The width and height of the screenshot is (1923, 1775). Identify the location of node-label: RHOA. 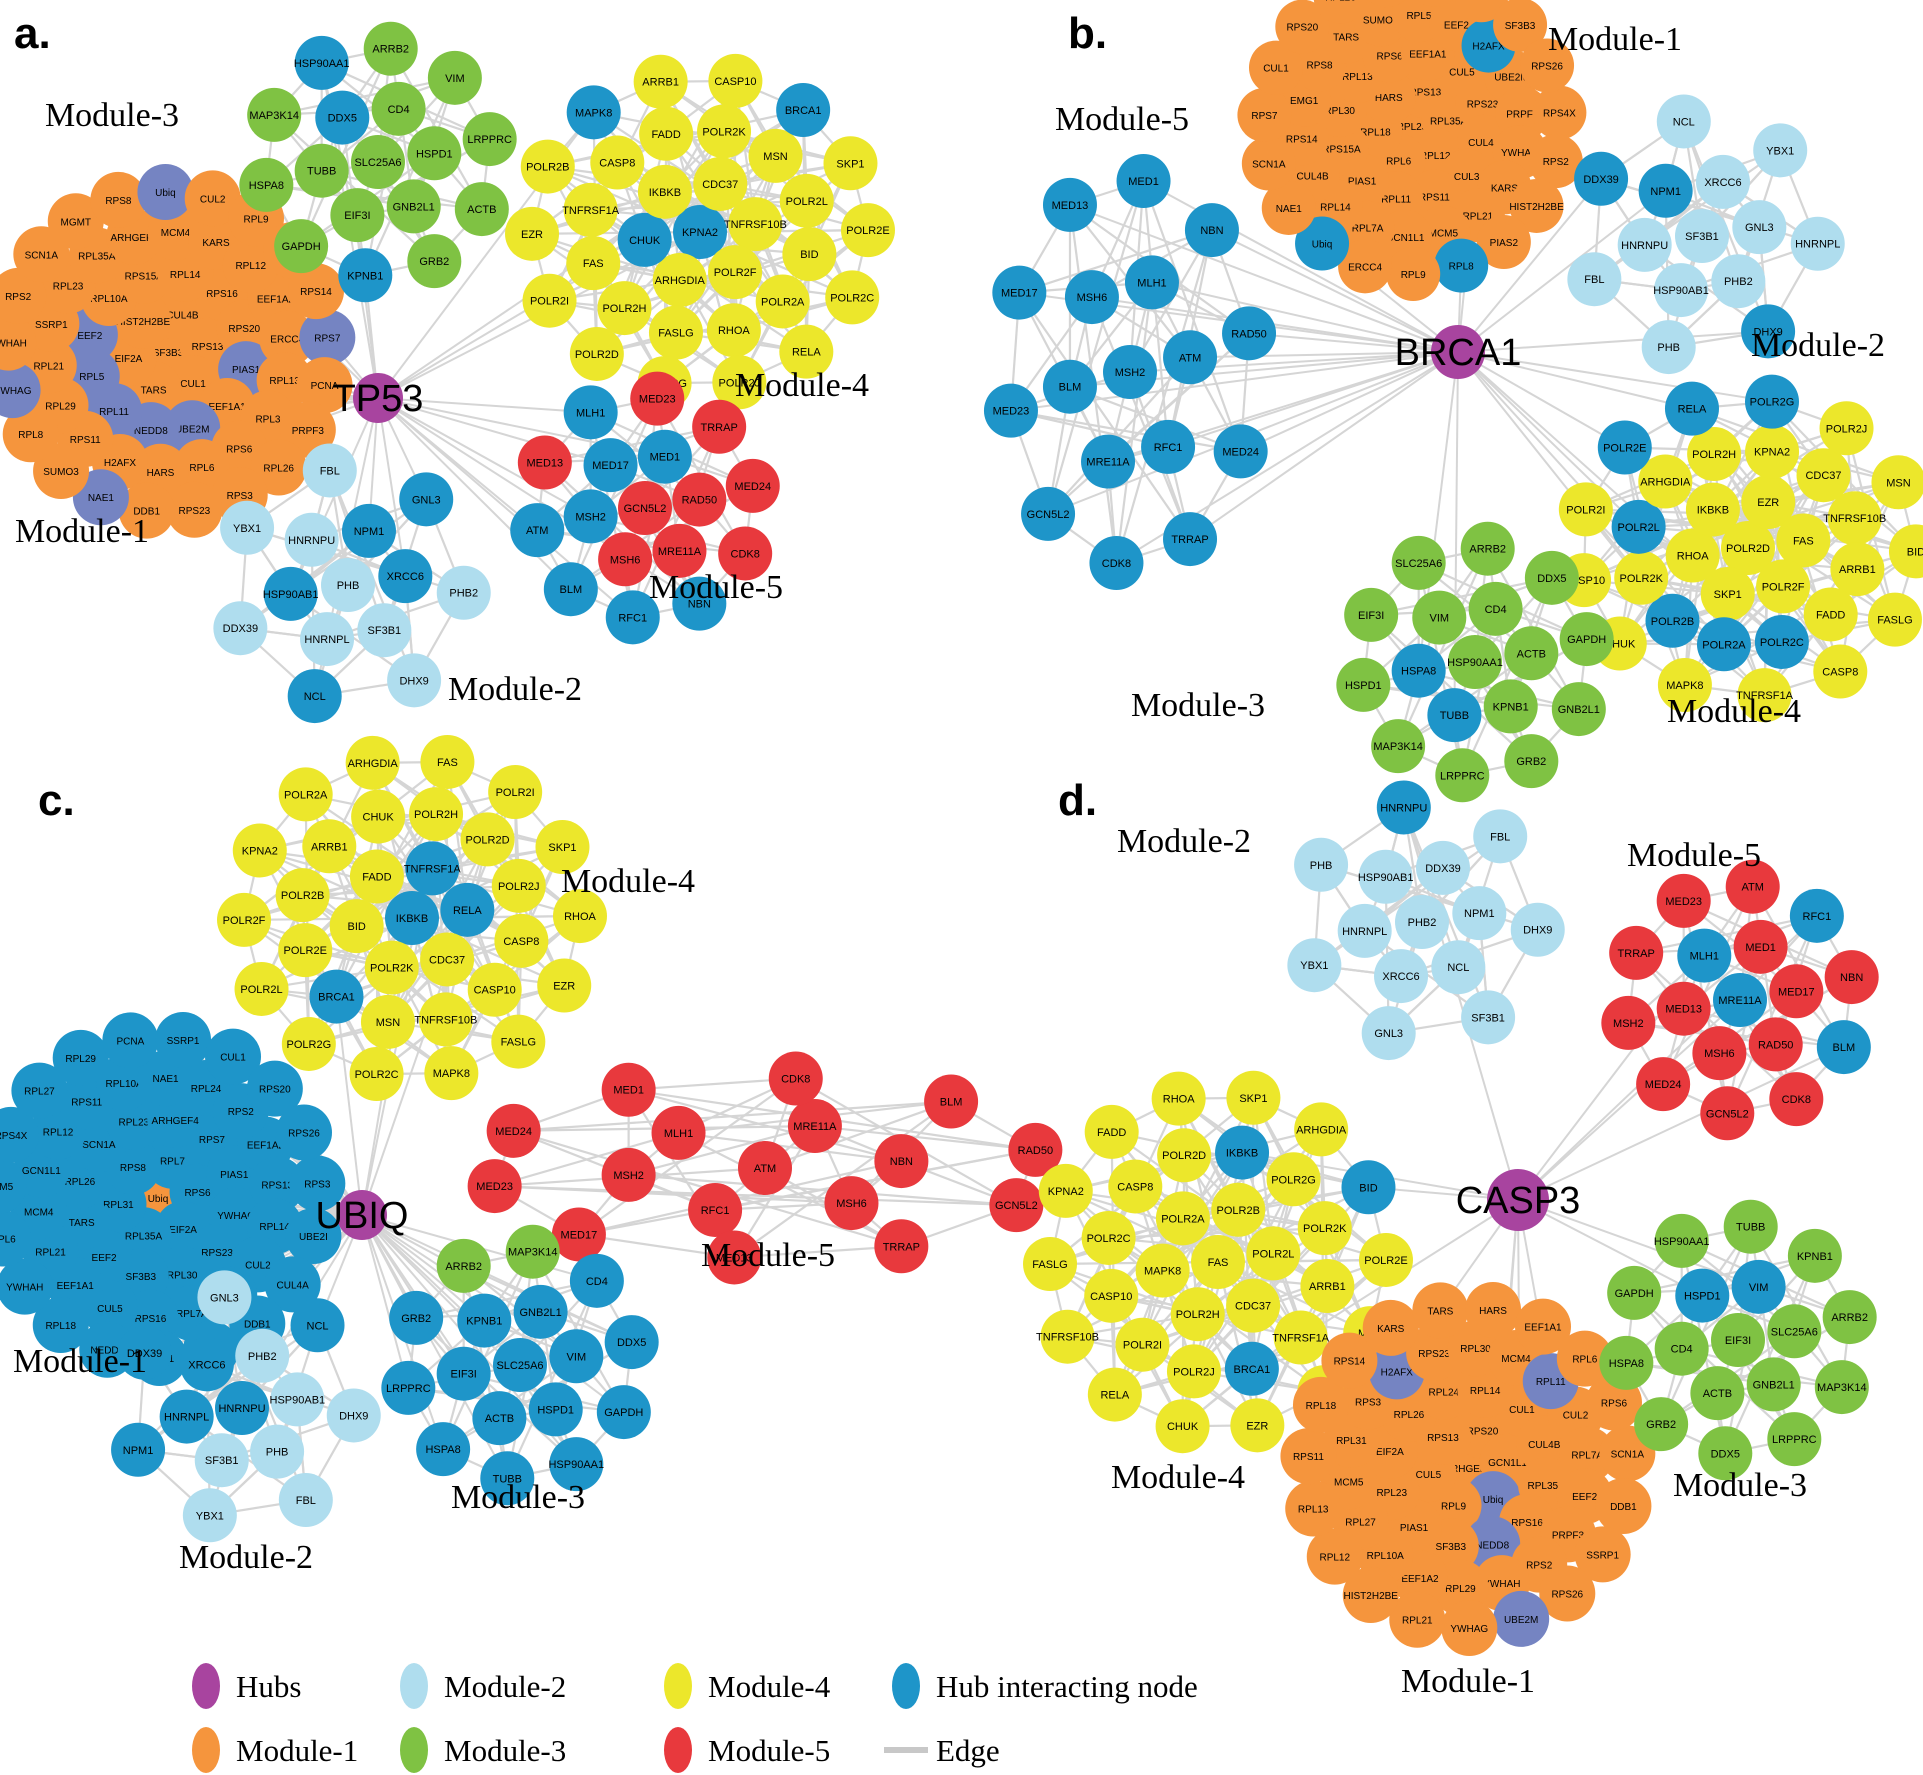
(1693, 557).